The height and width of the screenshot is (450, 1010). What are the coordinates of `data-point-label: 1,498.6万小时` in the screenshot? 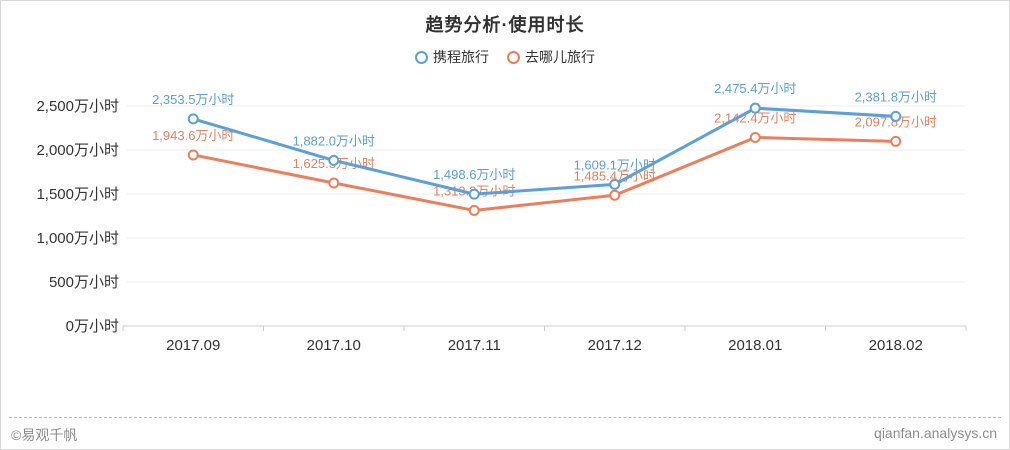 It's located at (474, 174).